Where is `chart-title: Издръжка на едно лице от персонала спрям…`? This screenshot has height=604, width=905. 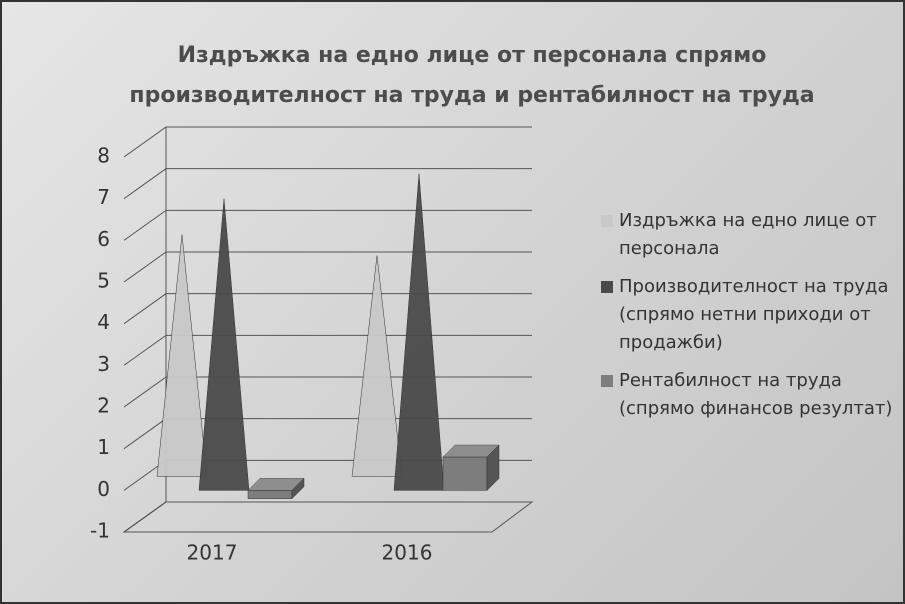
chart-title: Издръжка на едно лице от персонала спрям… is located at coordinates (472, 75).